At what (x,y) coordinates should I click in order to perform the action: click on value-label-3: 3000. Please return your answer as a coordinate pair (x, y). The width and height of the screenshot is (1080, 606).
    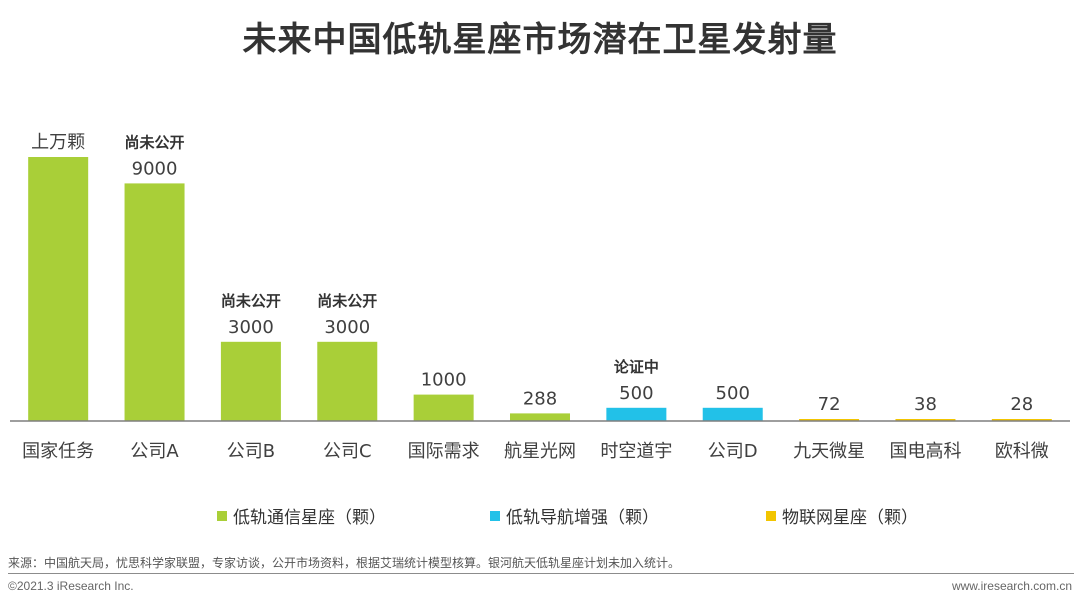
    Looking at the image, I should click on (251, 327).